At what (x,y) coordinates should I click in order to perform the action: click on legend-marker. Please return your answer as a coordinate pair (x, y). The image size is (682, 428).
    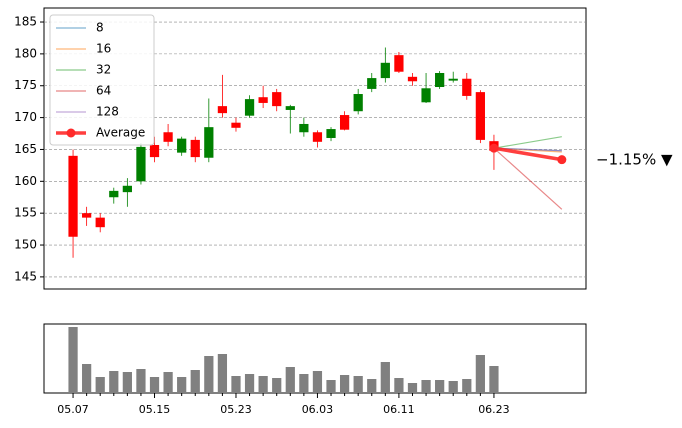
    Looking at the image, I should click on (71, 133).